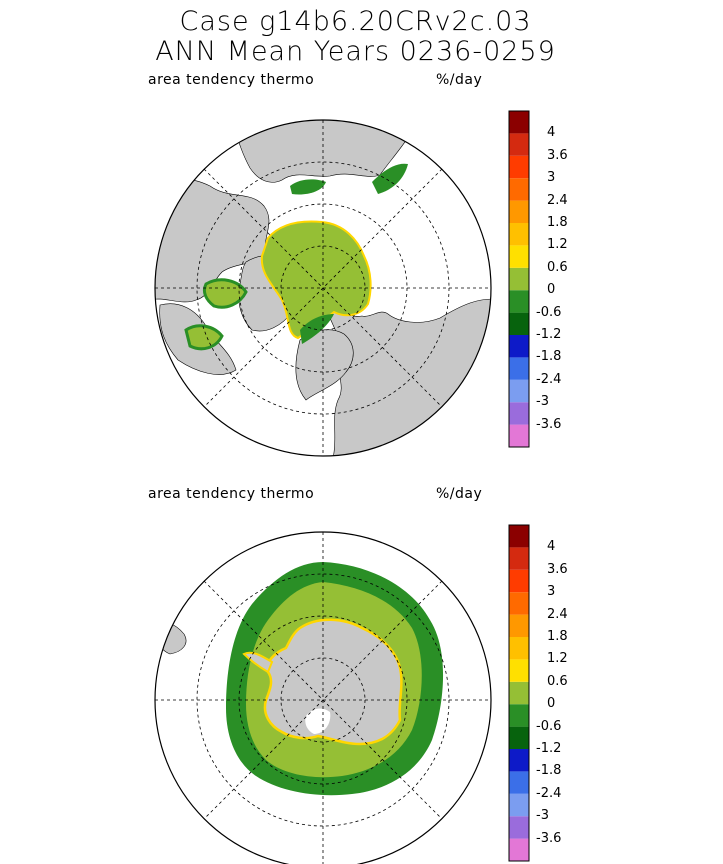 The image size is (723, 864). What do you see at coordinates (317, 329) in the screenshot?
I see `ice-negative-band-atlantic` at bounding box center [317, 329].